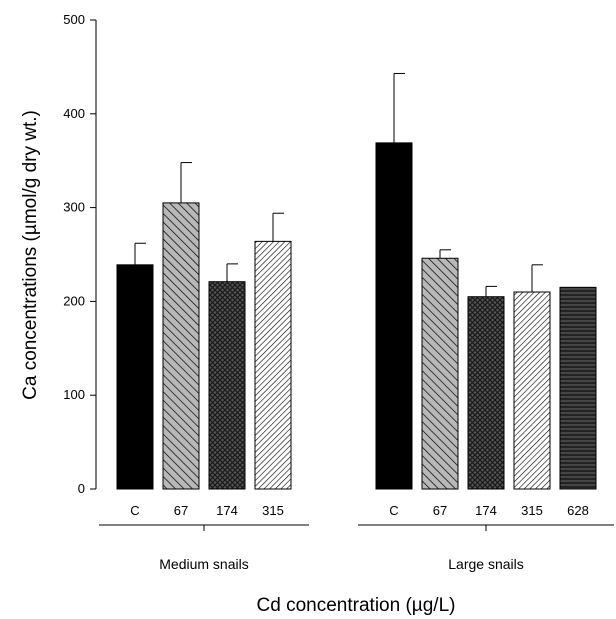 The height and width of the screenshot is (619, 616). I want to click on y-axis-title: Ca concentrations (µmol/g dry wt.), so click(30, 255).